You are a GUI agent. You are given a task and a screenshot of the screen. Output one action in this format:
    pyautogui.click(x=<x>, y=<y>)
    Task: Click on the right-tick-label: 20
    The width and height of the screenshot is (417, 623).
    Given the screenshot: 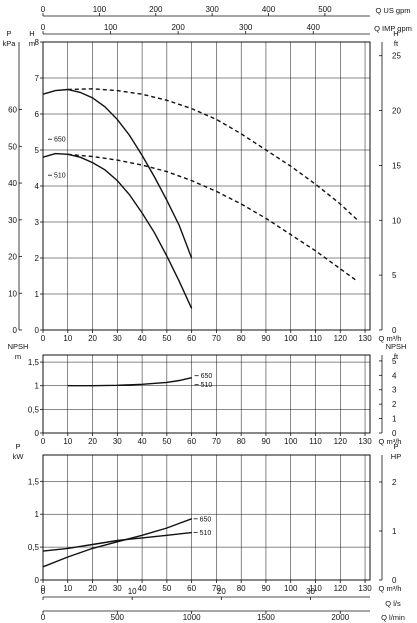 What is the action you would take?
    pyautogui.click(x=396, y=111)
    